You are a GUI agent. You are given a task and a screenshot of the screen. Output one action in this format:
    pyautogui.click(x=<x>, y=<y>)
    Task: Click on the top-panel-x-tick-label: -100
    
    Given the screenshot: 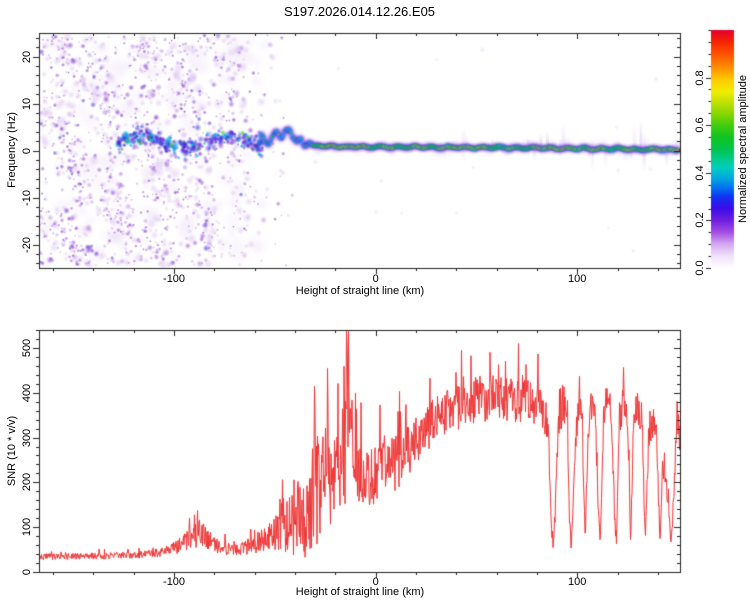 What is the action you would take?
    pyautogui.click(x=174, y=279)
    